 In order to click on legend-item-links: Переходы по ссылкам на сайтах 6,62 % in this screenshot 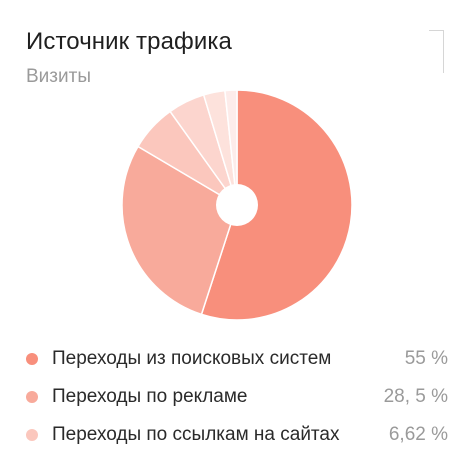, I will do `click(237, 435)`.